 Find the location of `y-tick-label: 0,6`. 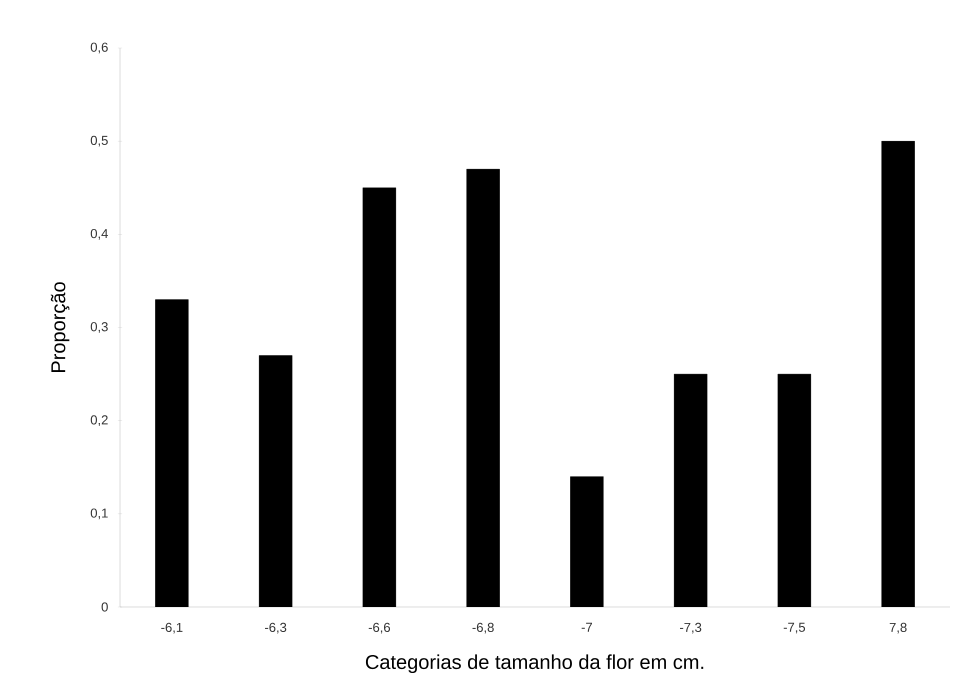

y-tick-label: 0,6 is located at coordinates (99, 48).